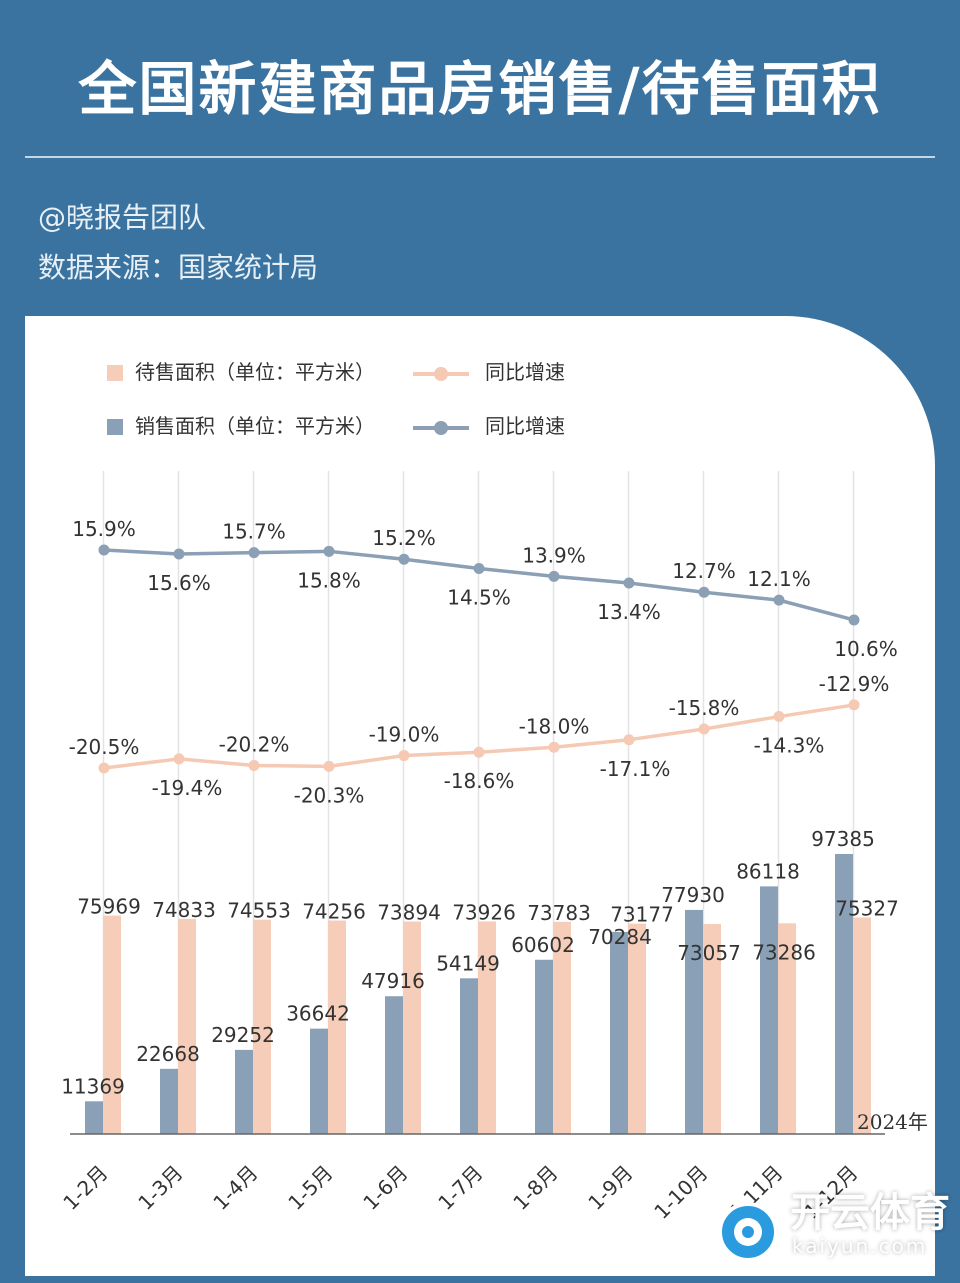  What do you see at coordinates (866, 649) in the screenshot?
I see `sales-growth-label: 10.6%` at bounding box center [866, 649].